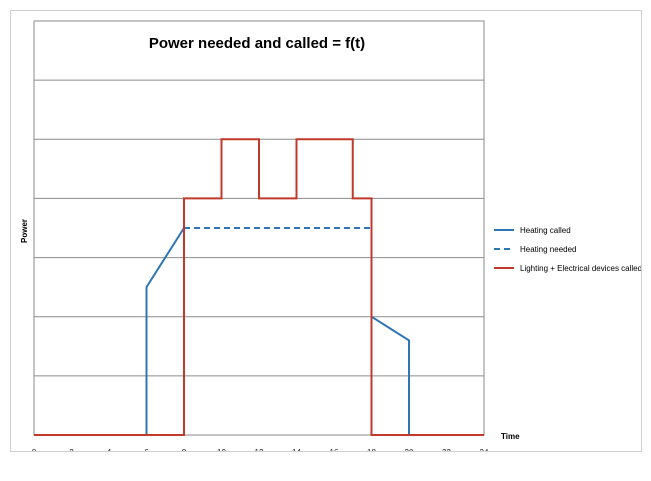 The width and height of the screenshot is (651, 481). I want to click on x-tick-label: 6, so click(146, 449).